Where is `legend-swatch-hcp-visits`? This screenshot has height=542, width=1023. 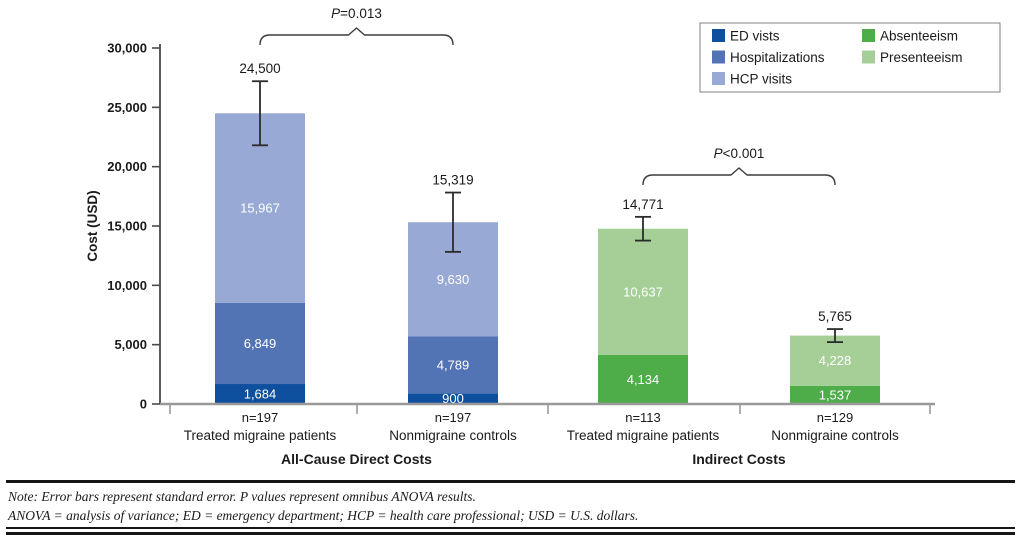
legend-swatch-hcp-visits is located at coordinates (718, 78).